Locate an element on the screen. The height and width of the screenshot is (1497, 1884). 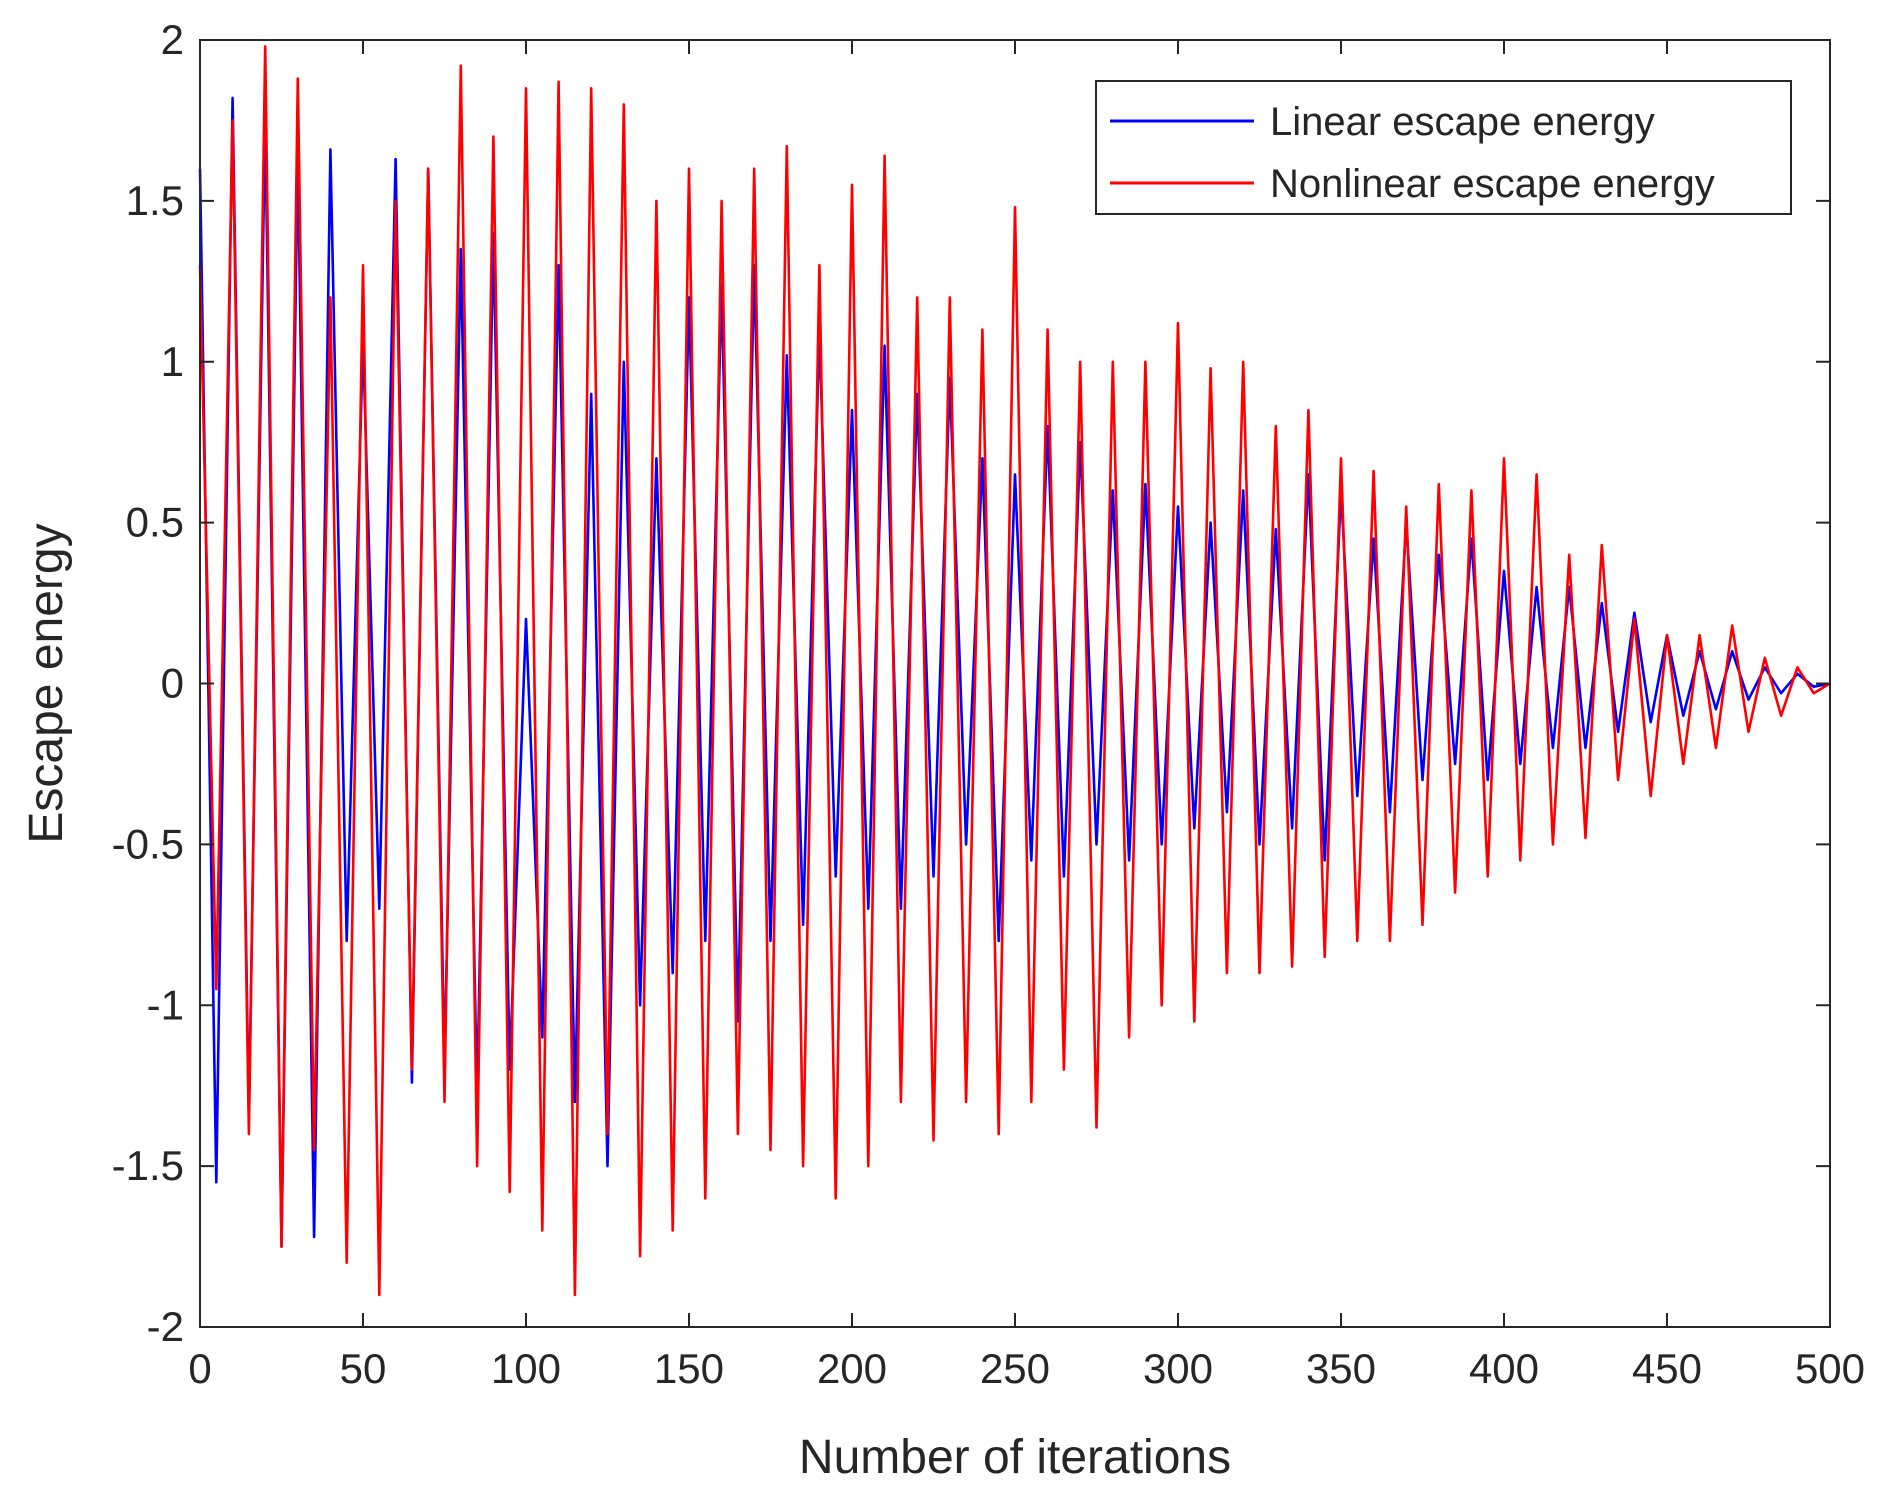
x-tick-label: 100 is located at coordinates (526, 1368).